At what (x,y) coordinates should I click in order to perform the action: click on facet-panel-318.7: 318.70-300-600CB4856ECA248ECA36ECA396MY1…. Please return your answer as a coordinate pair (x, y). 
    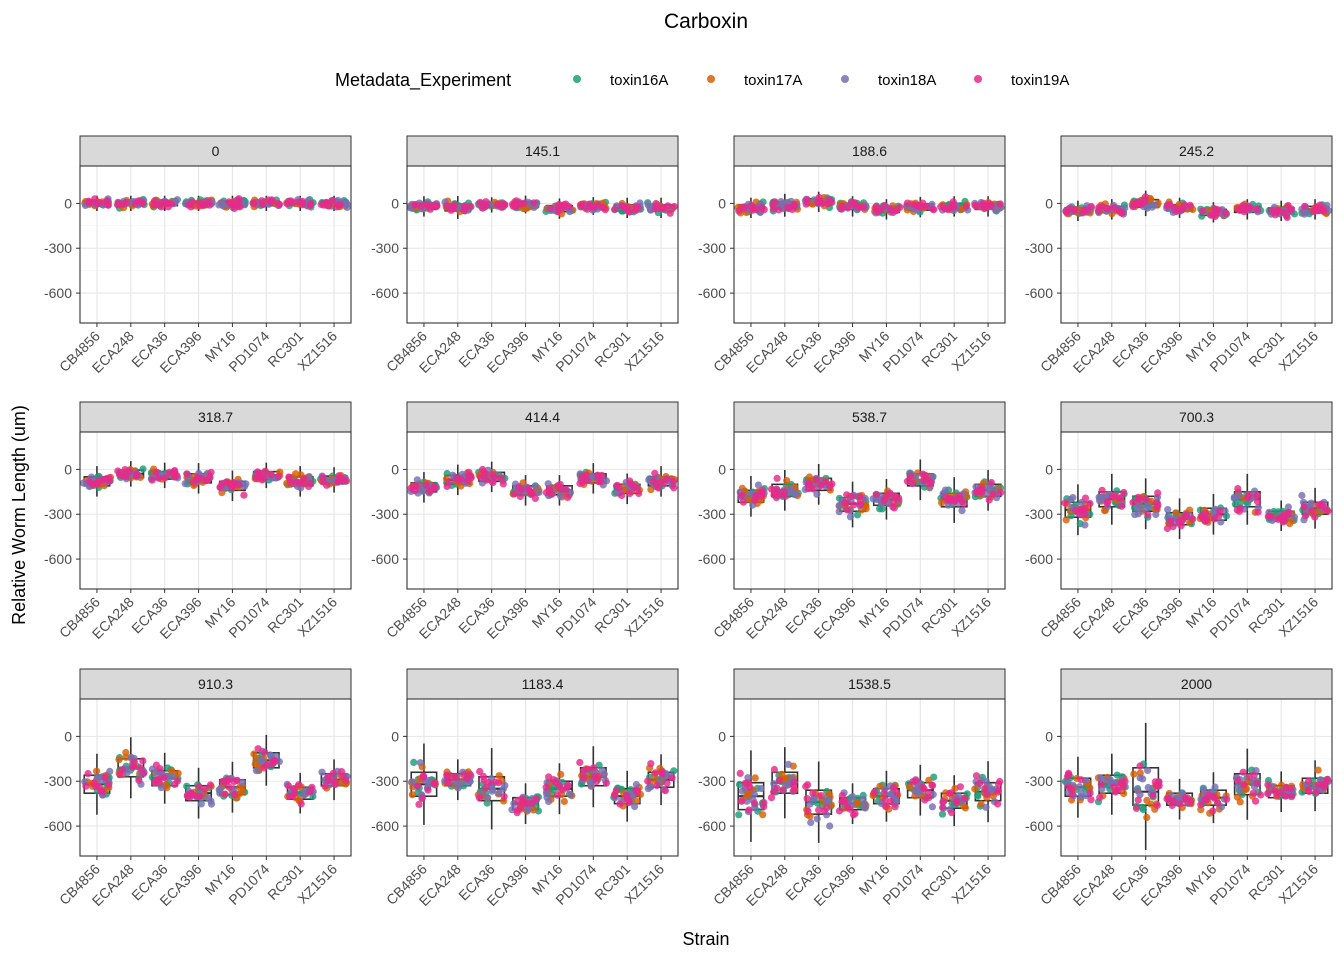
    Looking at the image, I should click on (198, 521).